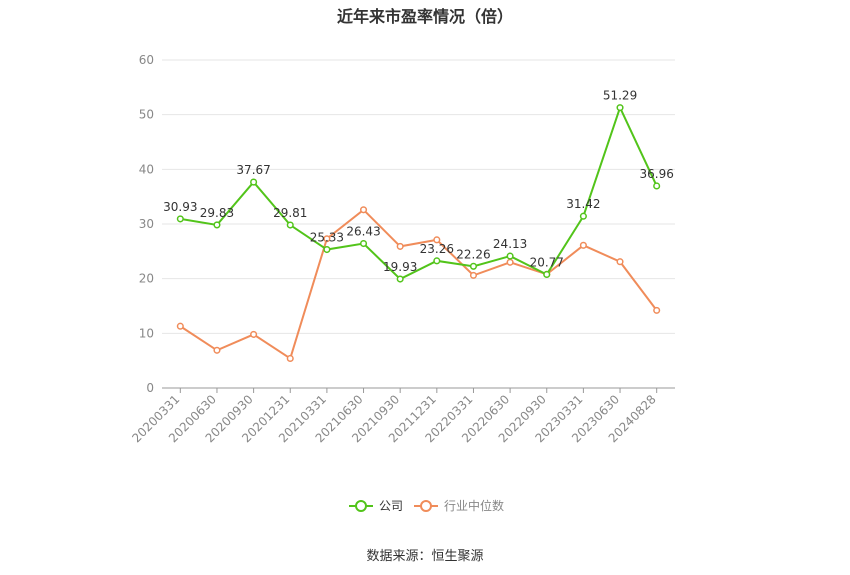  What do you see at coordinates (253, 170) in the screenshot?
I see `data-label: 37.67` at bounding box center [253, 170].